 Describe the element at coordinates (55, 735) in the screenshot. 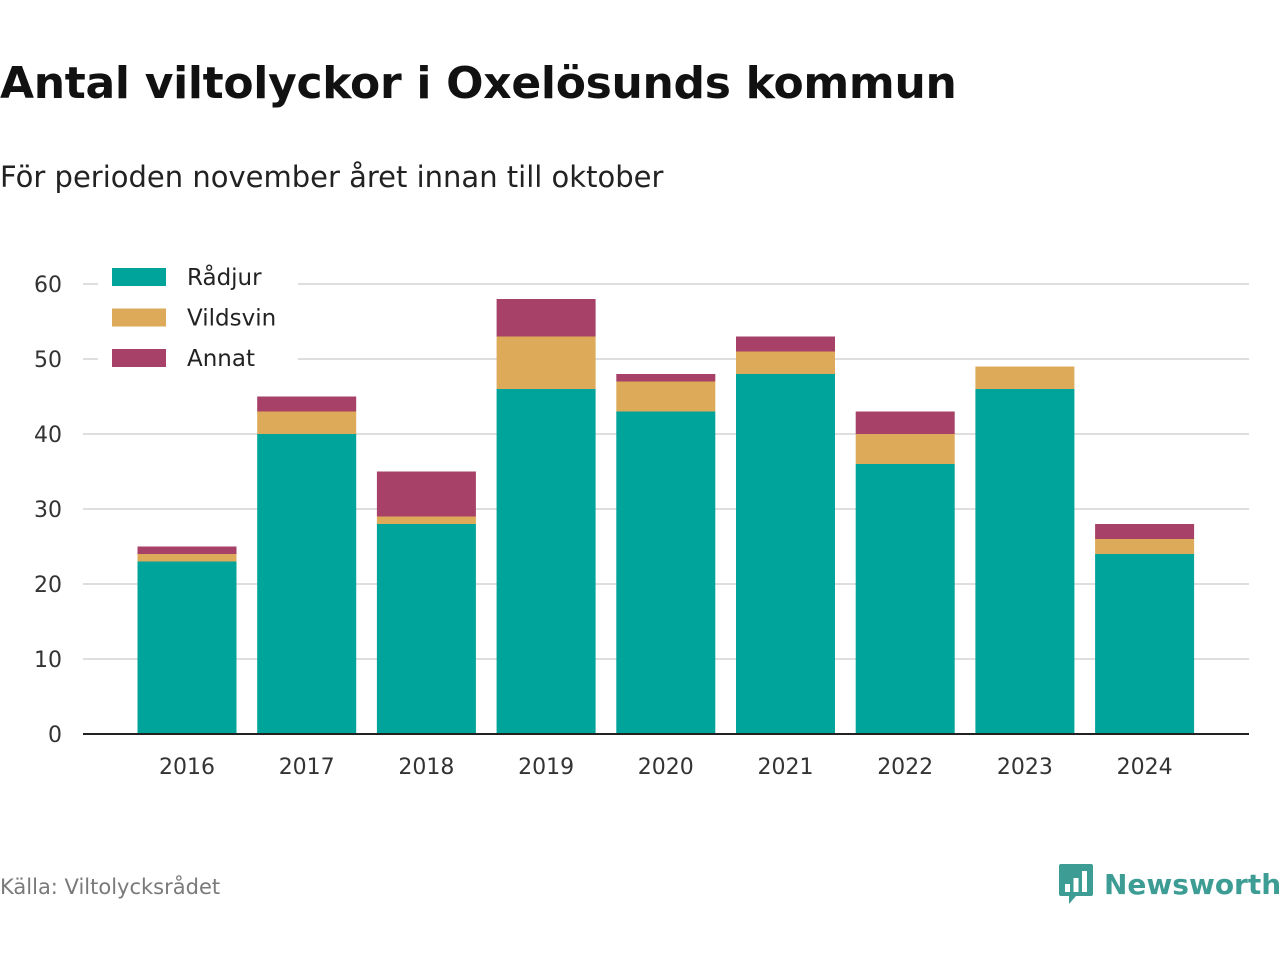

I see `y-tick-label: 0` at that location.